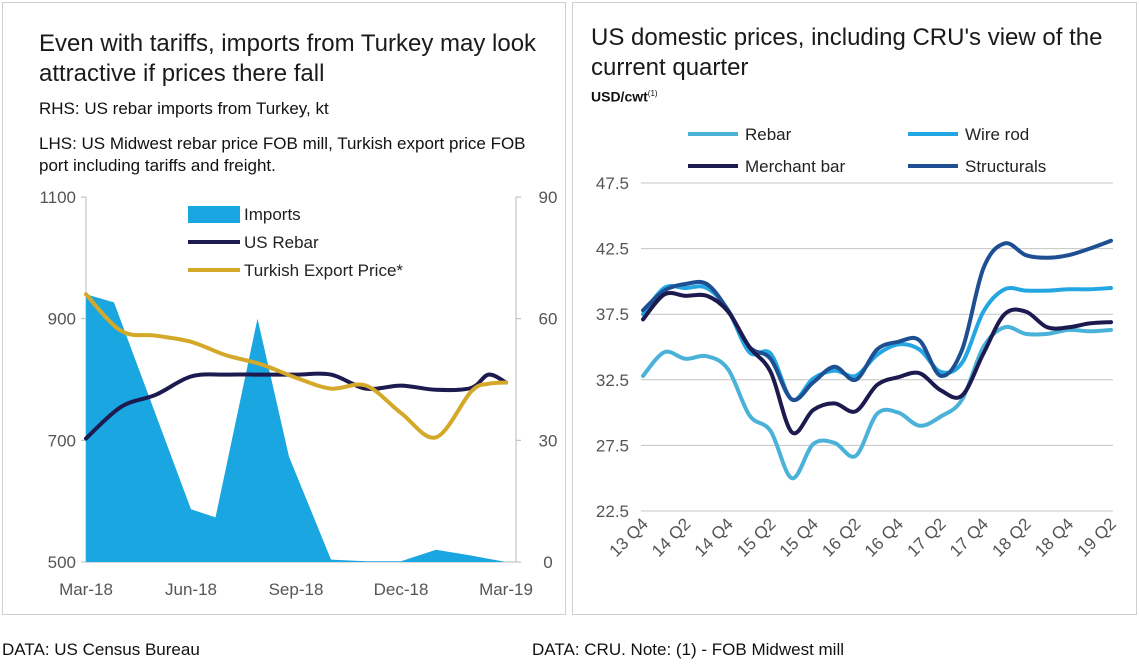 The height and width of the screenshot is (671, 1139). What do you see at coordinates (799, 537) in the screenshot?
I see `x-tick-label: 15 Q4` at bounding box center [799, 537].